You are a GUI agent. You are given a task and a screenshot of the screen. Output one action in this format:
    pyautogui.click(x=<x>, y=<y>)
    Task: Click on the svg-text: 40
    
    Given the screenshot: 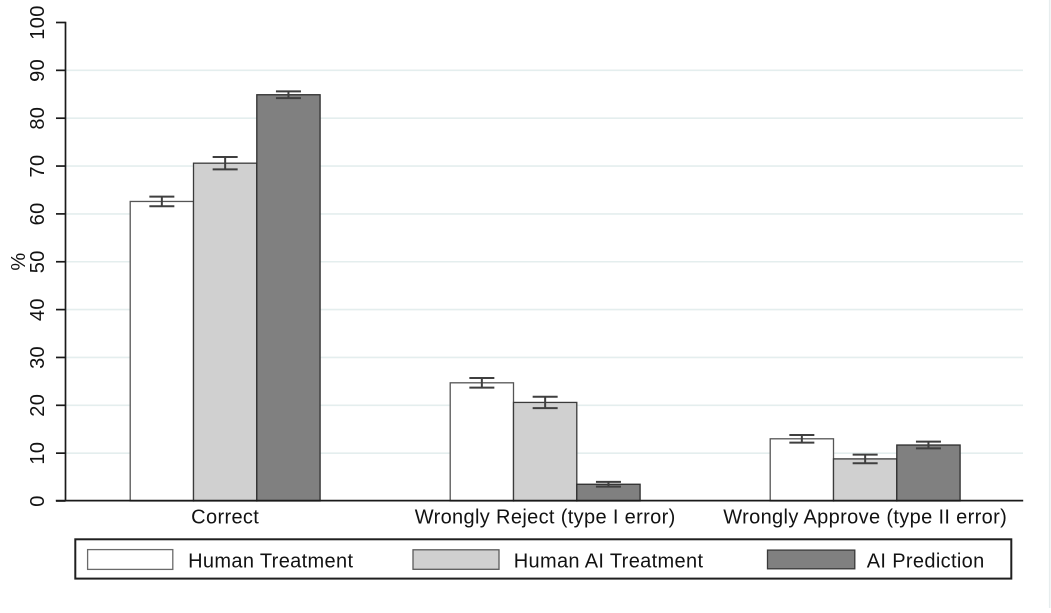 What is the action you would take?
    pyautogui.click(x=38, y=309)
    